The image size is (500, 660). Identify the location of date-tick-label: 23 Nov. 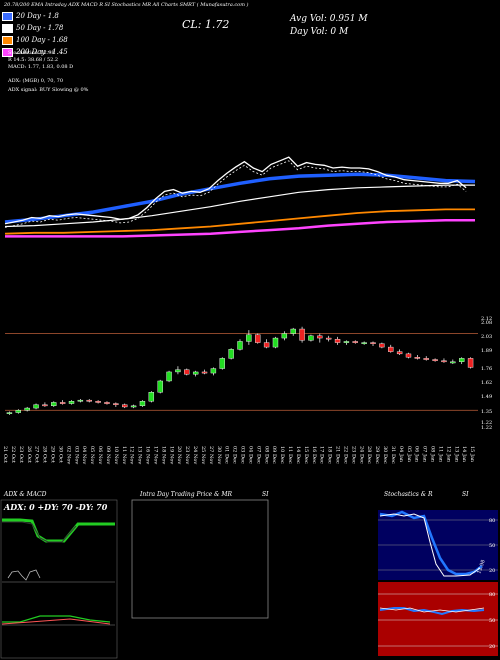
(187, 455).